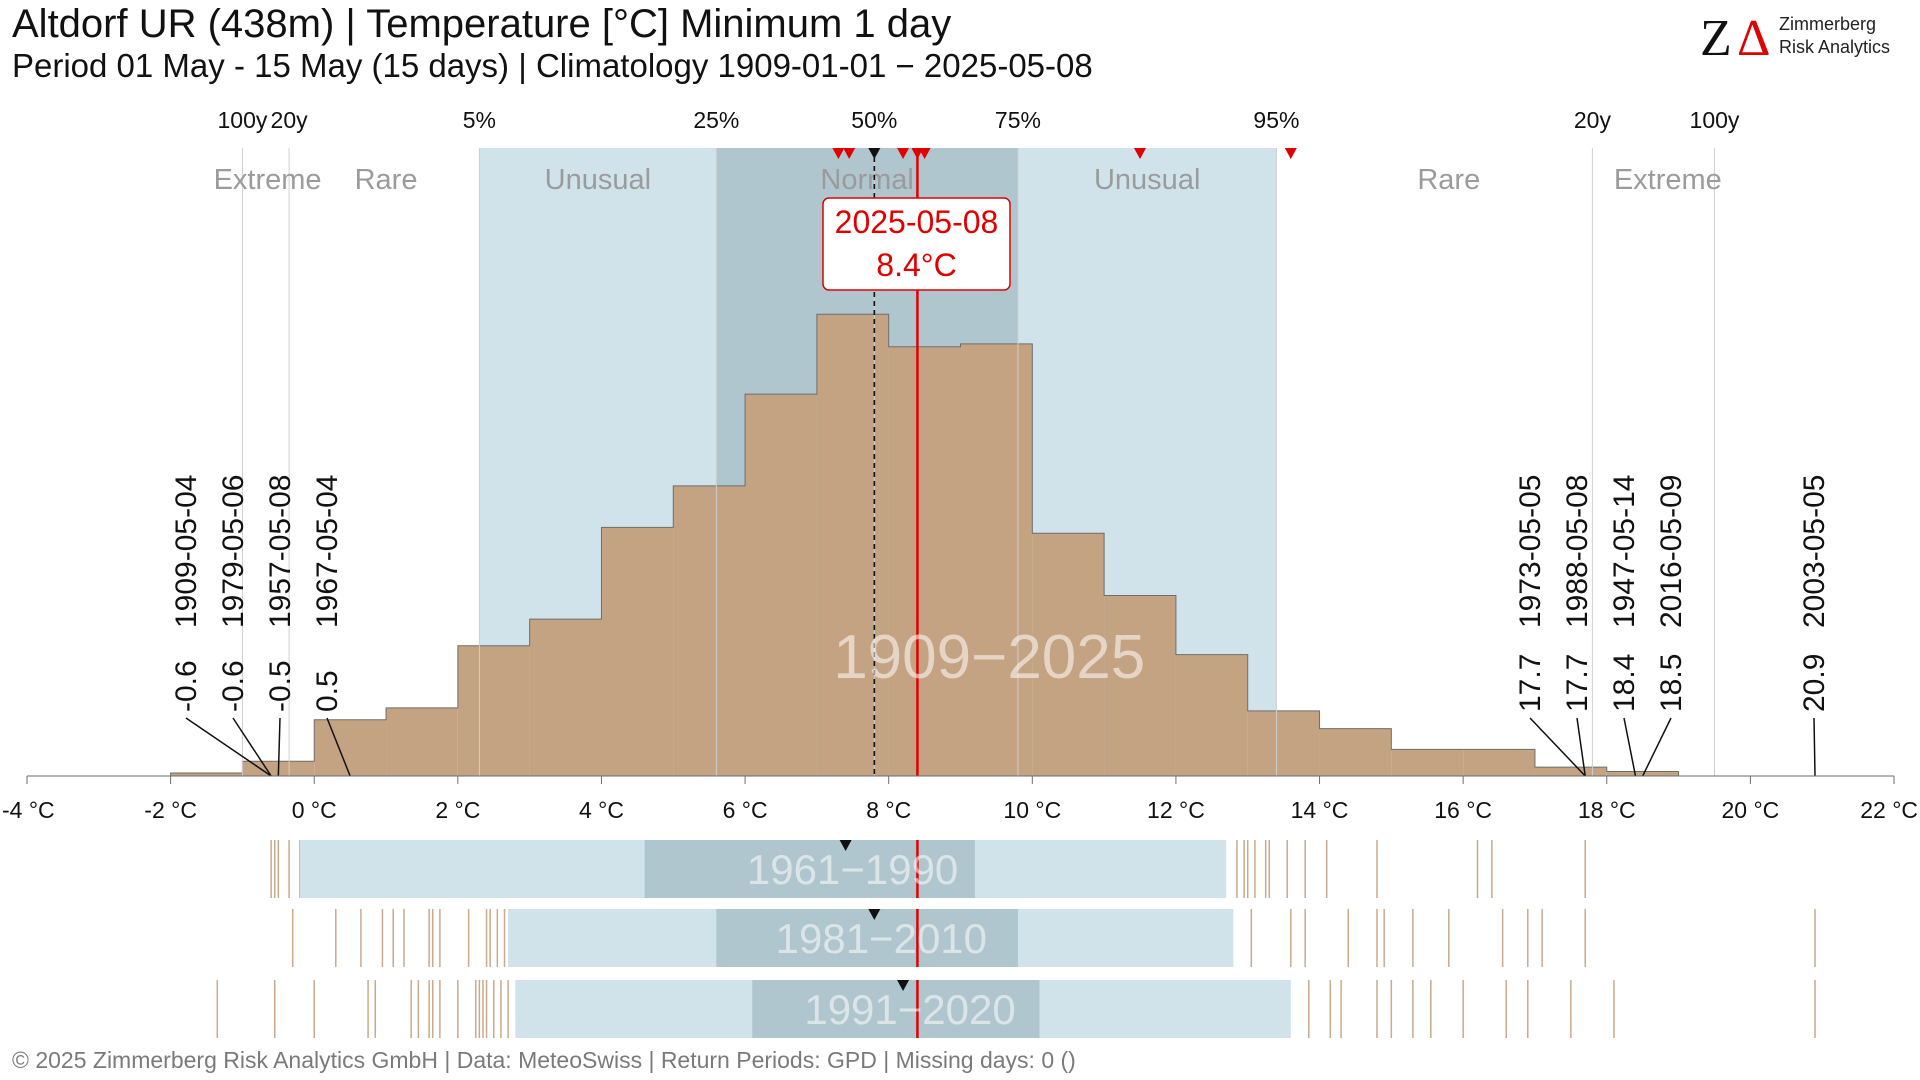  Describe the element at coordinates (1624, 683) in the screenshot. I see `record-value-label: 18.4` at that location.